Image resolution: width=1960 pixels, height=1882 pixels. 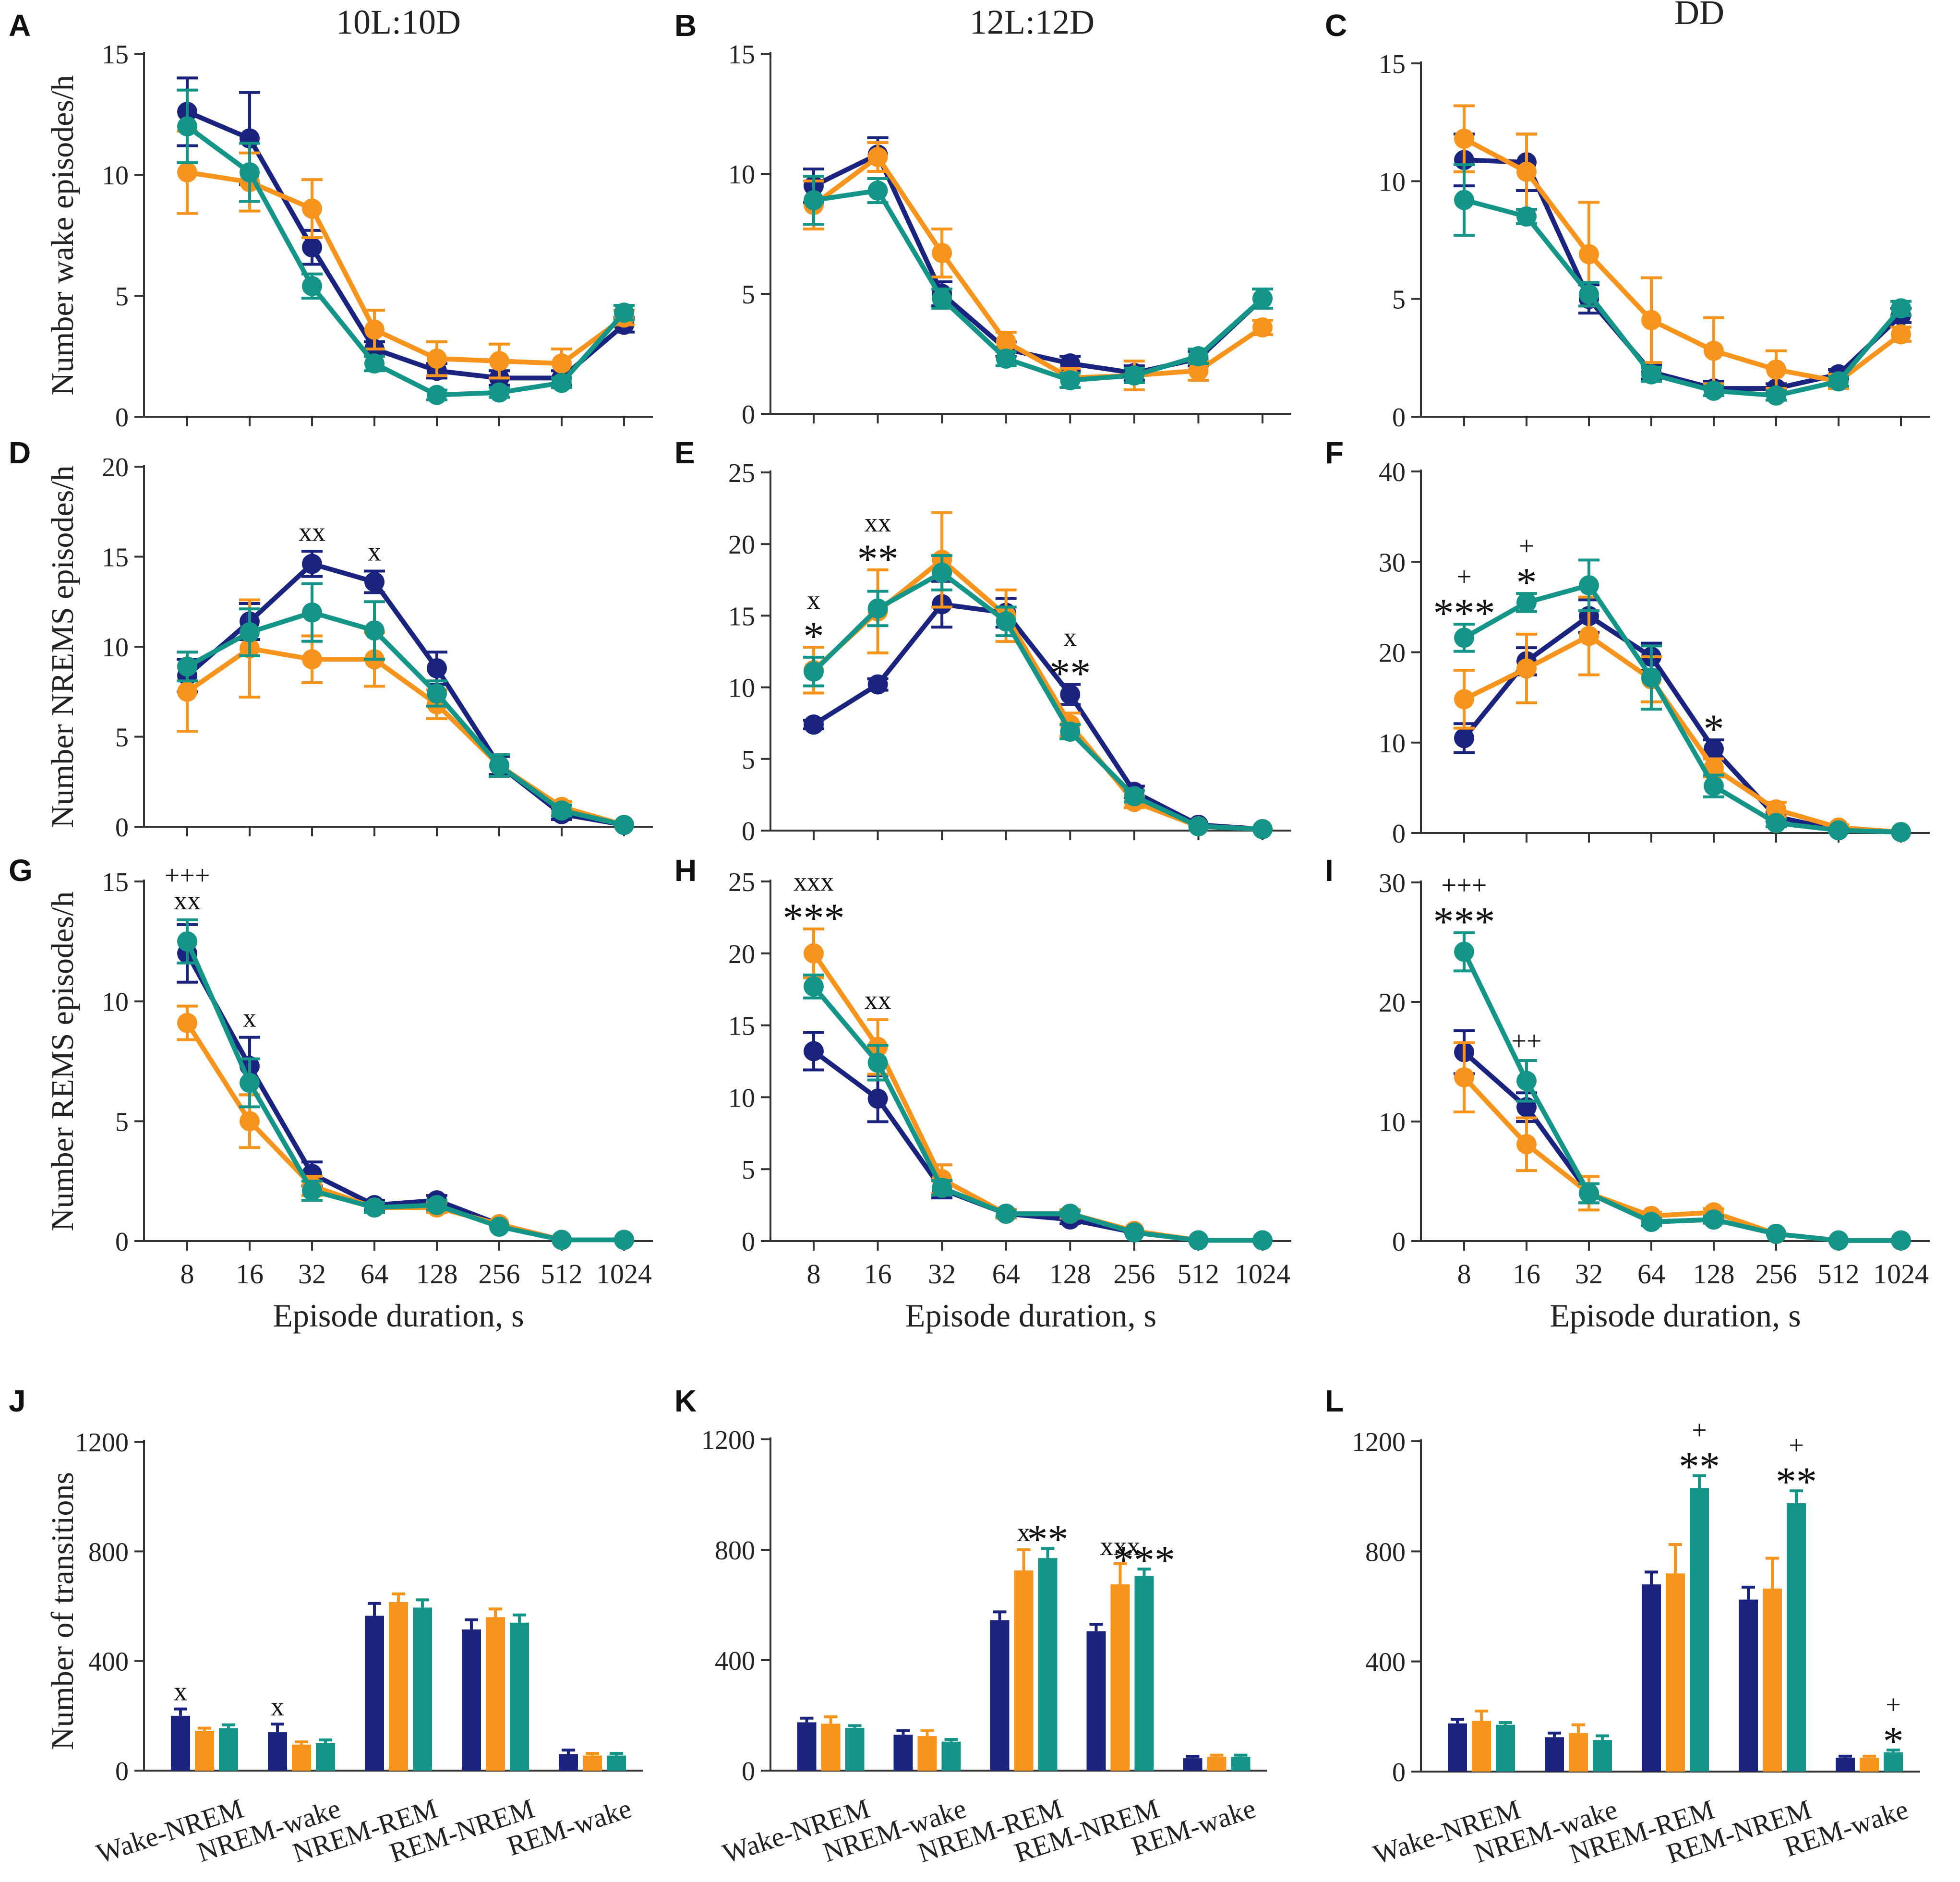 What do you see at coordinates (1262, 1274) in the screenshot?
I see `x-tick-label-h-7: 1024` at bounding box center [1262, 1274].